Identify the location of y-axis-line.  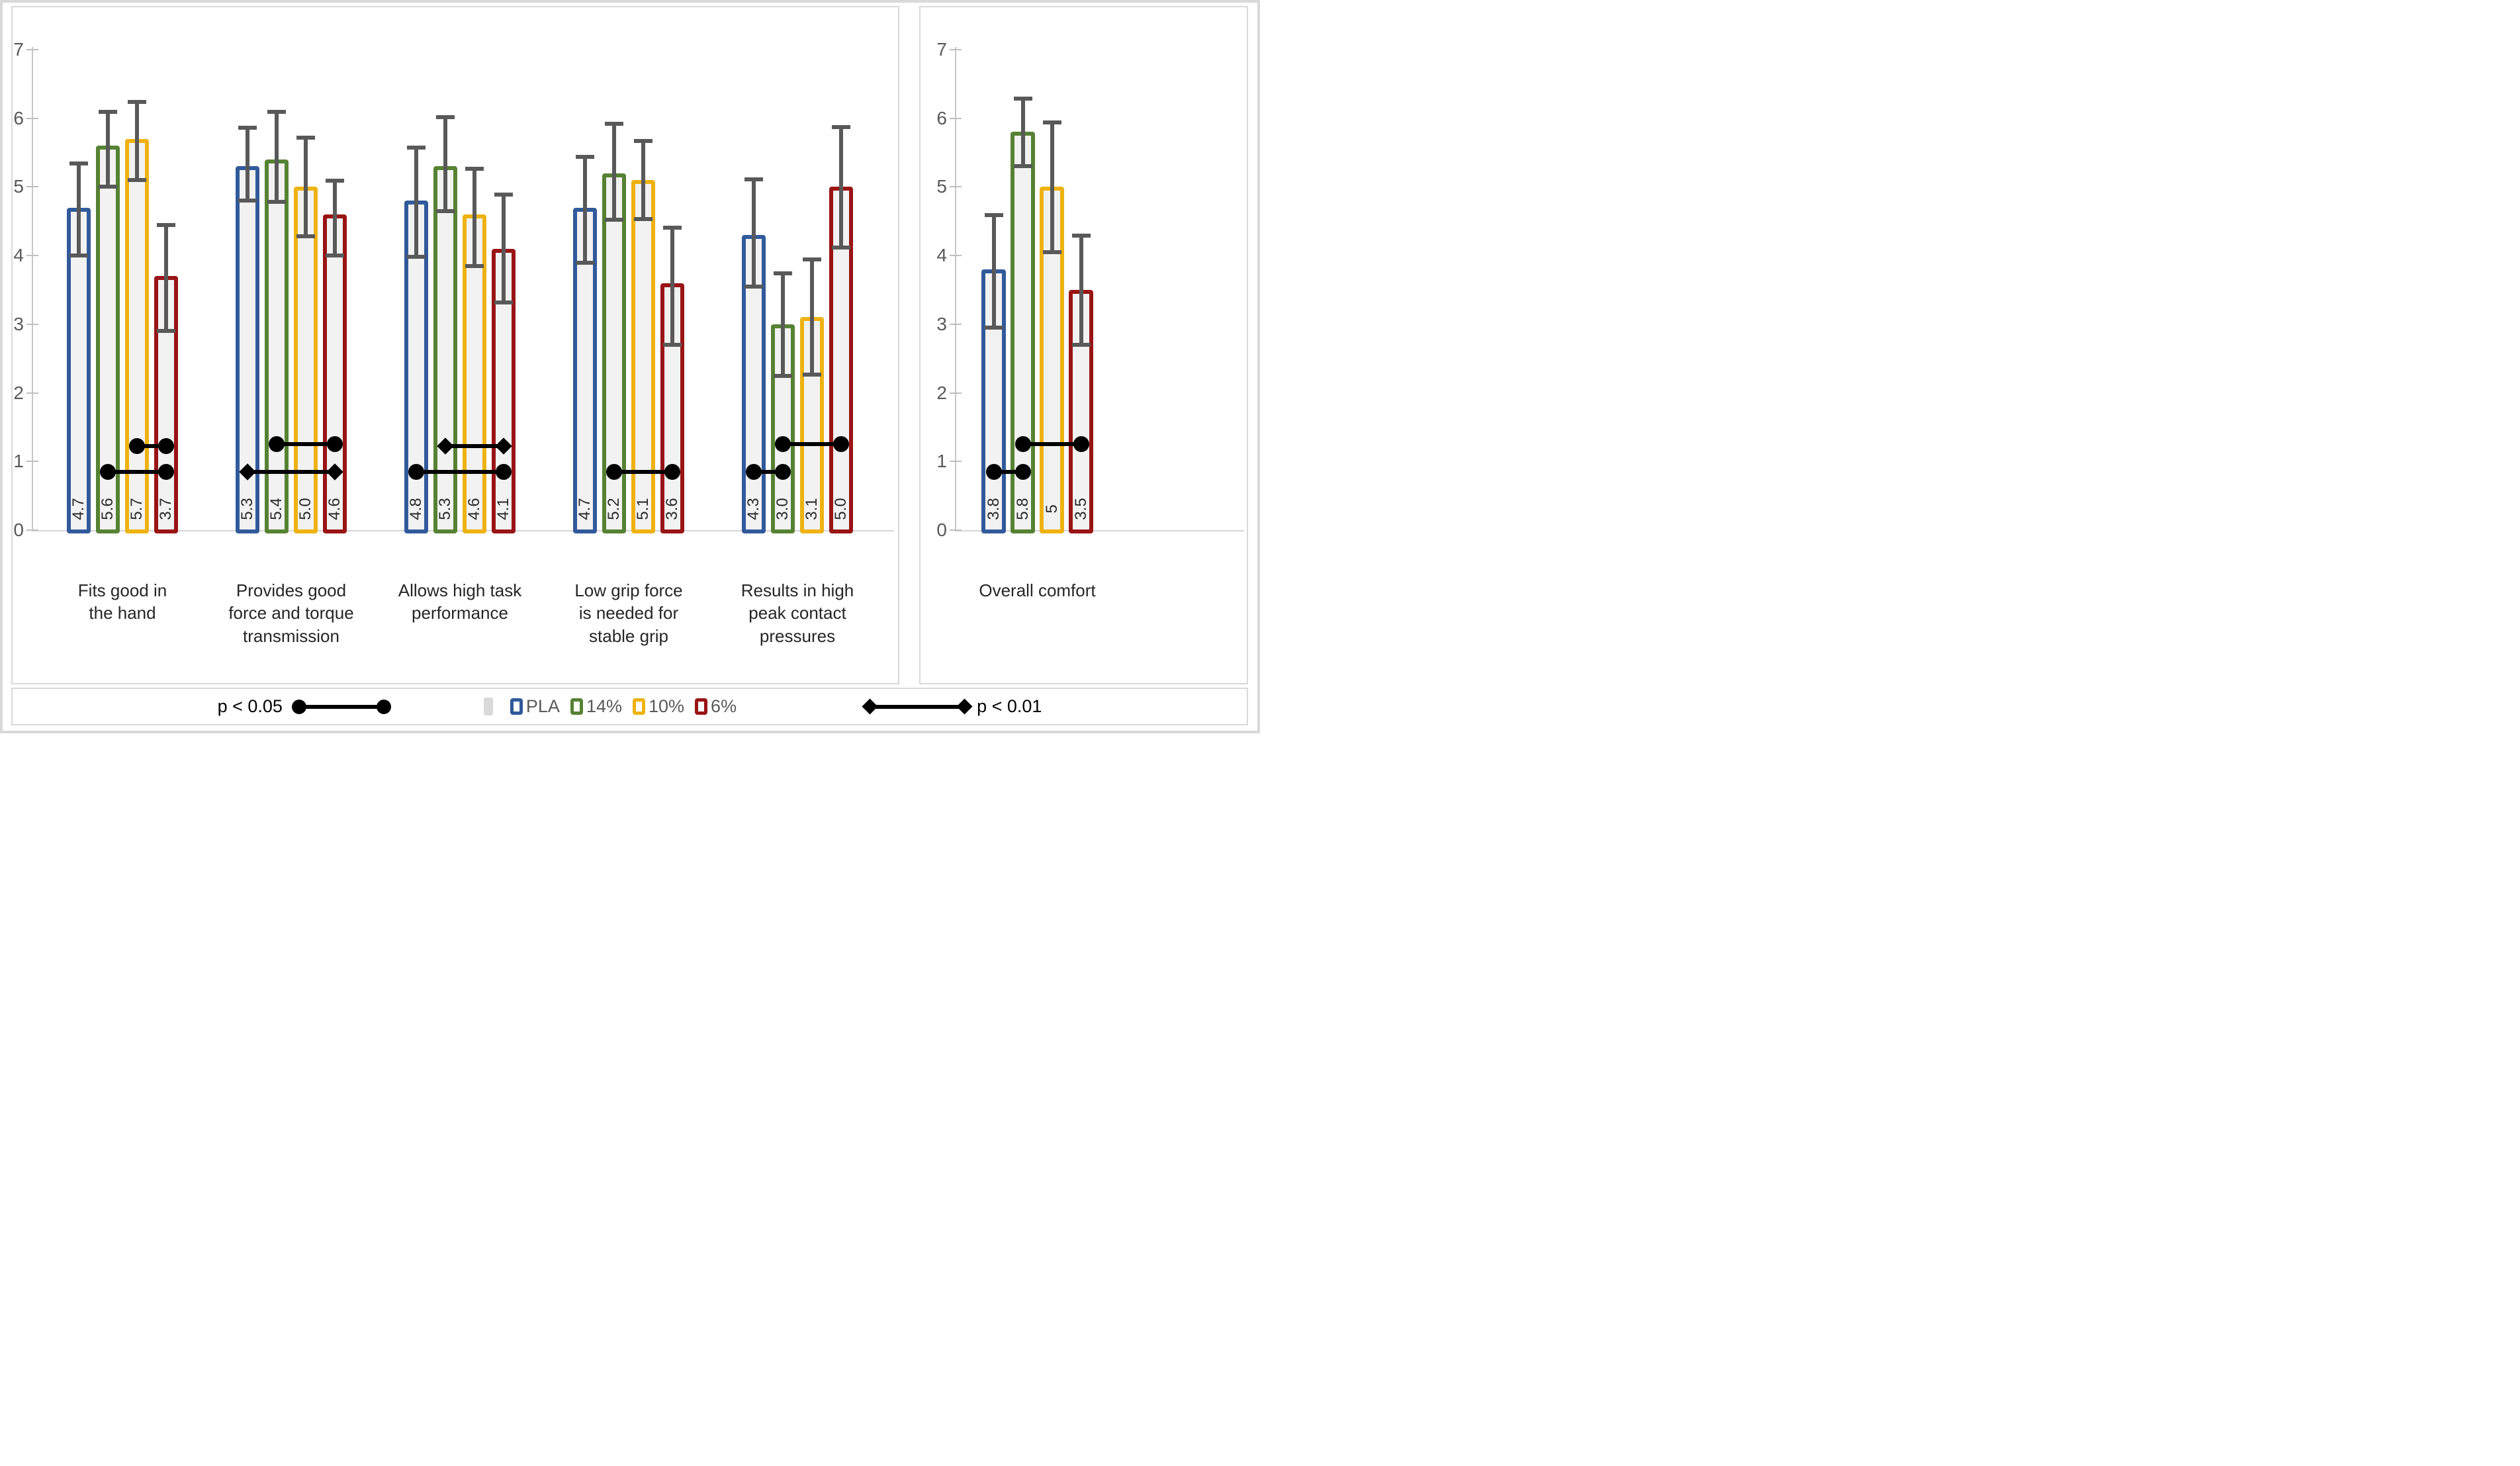
(32, 289).